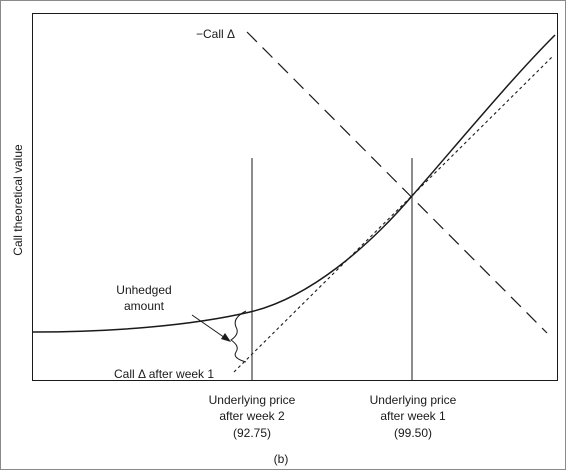  I want to click on week2-label-line2: after week 2, so click(252, 416).